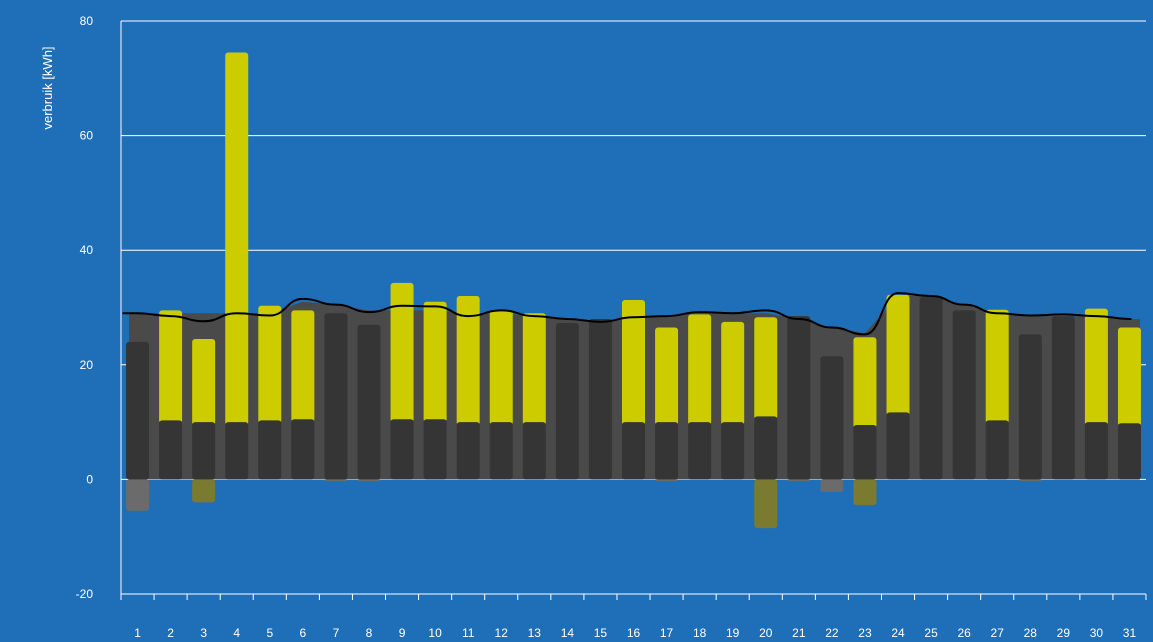 The image size is (1153, 642). Describe the element at coordinates (832, 633) in the screenshot. I see `x-tick-label: 22` at that location.